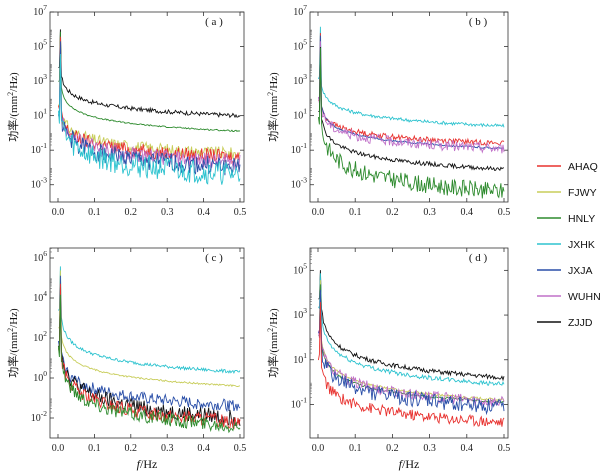 This screenshot has width=614, height=476. What do you see at coordinates (214, 258) in the screenshot?
I see `panel-label: ( c )` at bounding box center [214, 258].